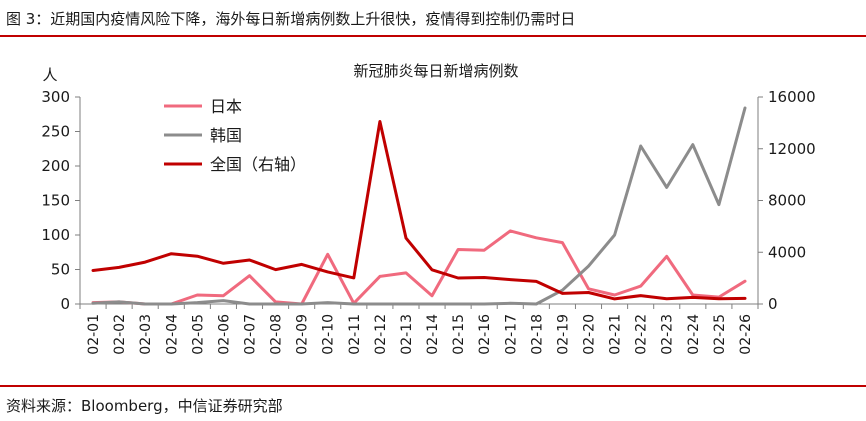  Describe the element at coordinates (55, 132) in the screenshot. I see `left-axis-tick-label: 250` at that location.